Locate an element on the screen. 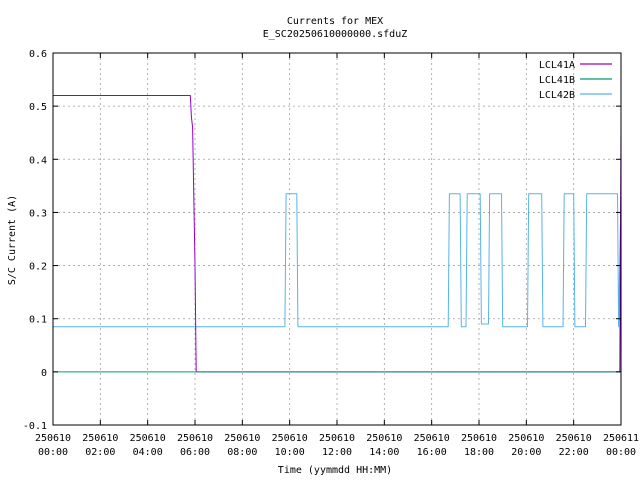  y-tick-label: 0.1 is located at coordinates (38, 320).